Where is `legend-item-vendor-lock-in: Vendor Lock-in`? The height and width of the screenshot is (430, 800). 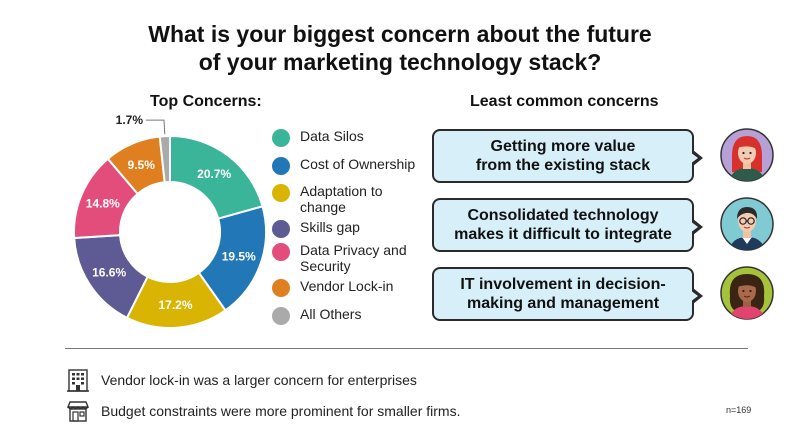
legend-item-vendor-lock-in: Vendor Lock-in is located at coordinates (352, 287).